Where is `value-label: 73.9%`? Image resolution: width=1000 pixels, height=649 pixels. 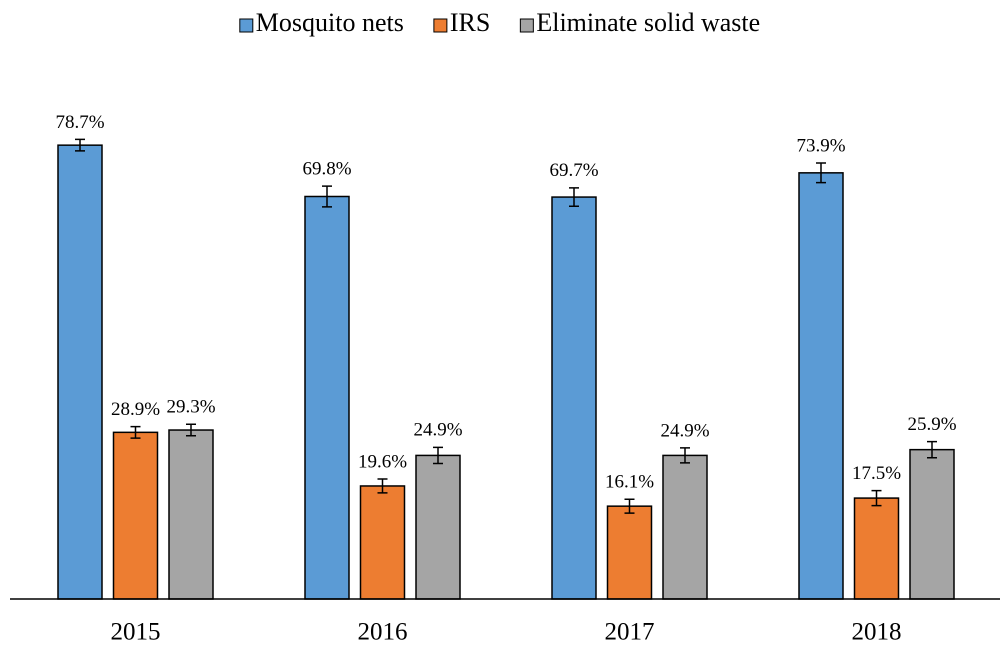 value-label: 73.9% is located at coordinates (820, 145).